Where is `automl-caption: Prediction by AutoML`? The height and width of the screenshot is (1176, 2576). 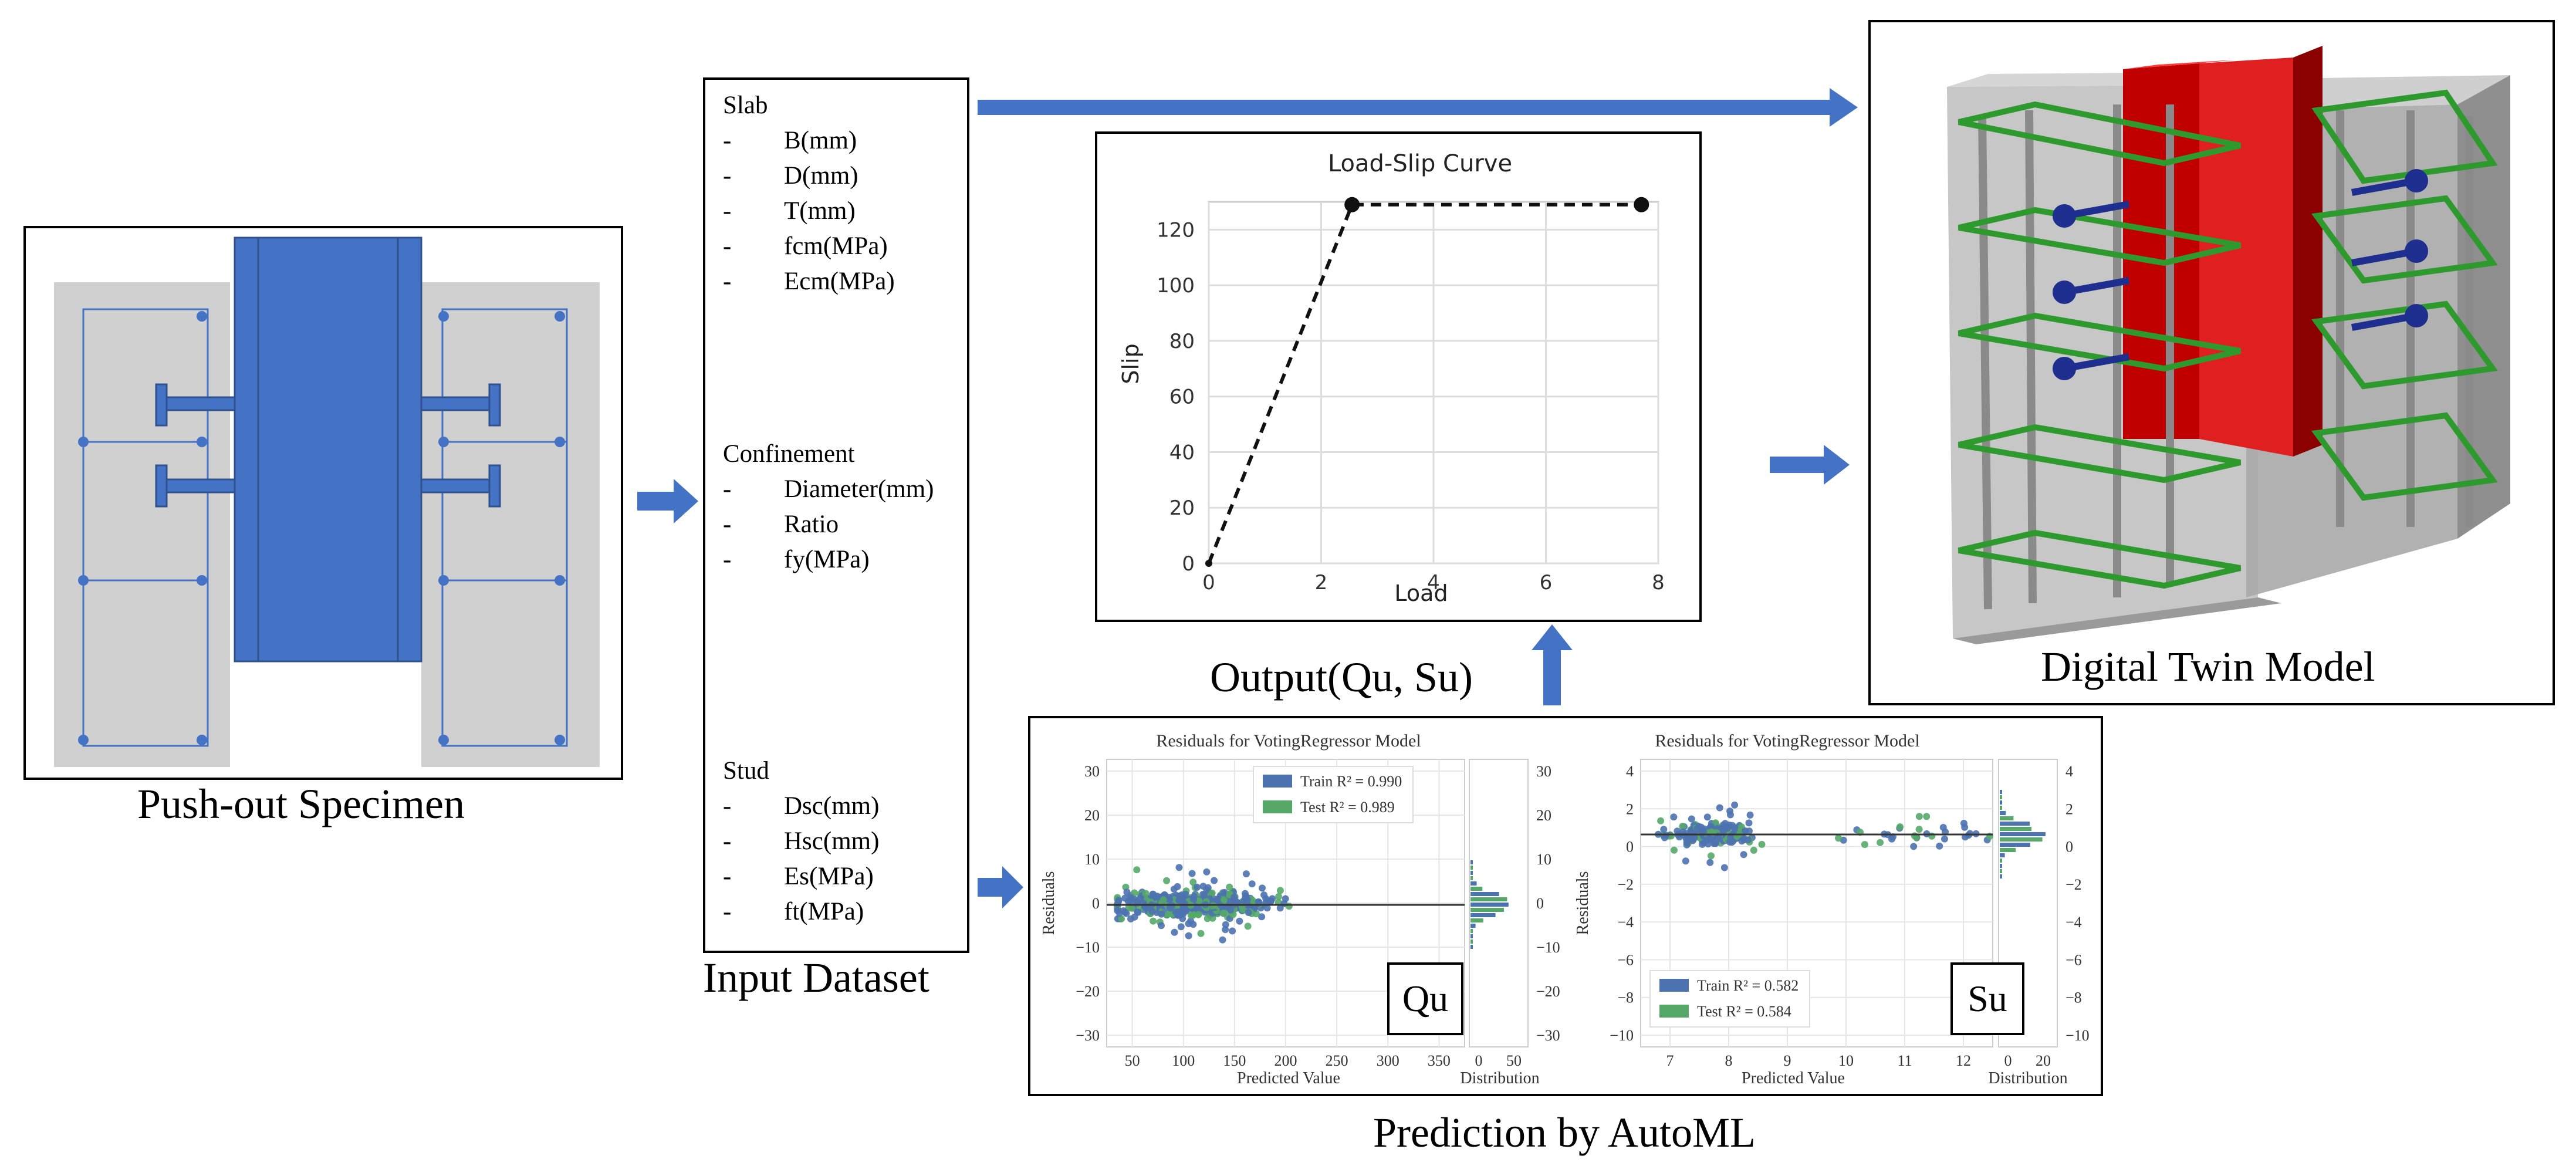
automl-caption: Prediction by AutoML is located at coordinates (1564, 1132).